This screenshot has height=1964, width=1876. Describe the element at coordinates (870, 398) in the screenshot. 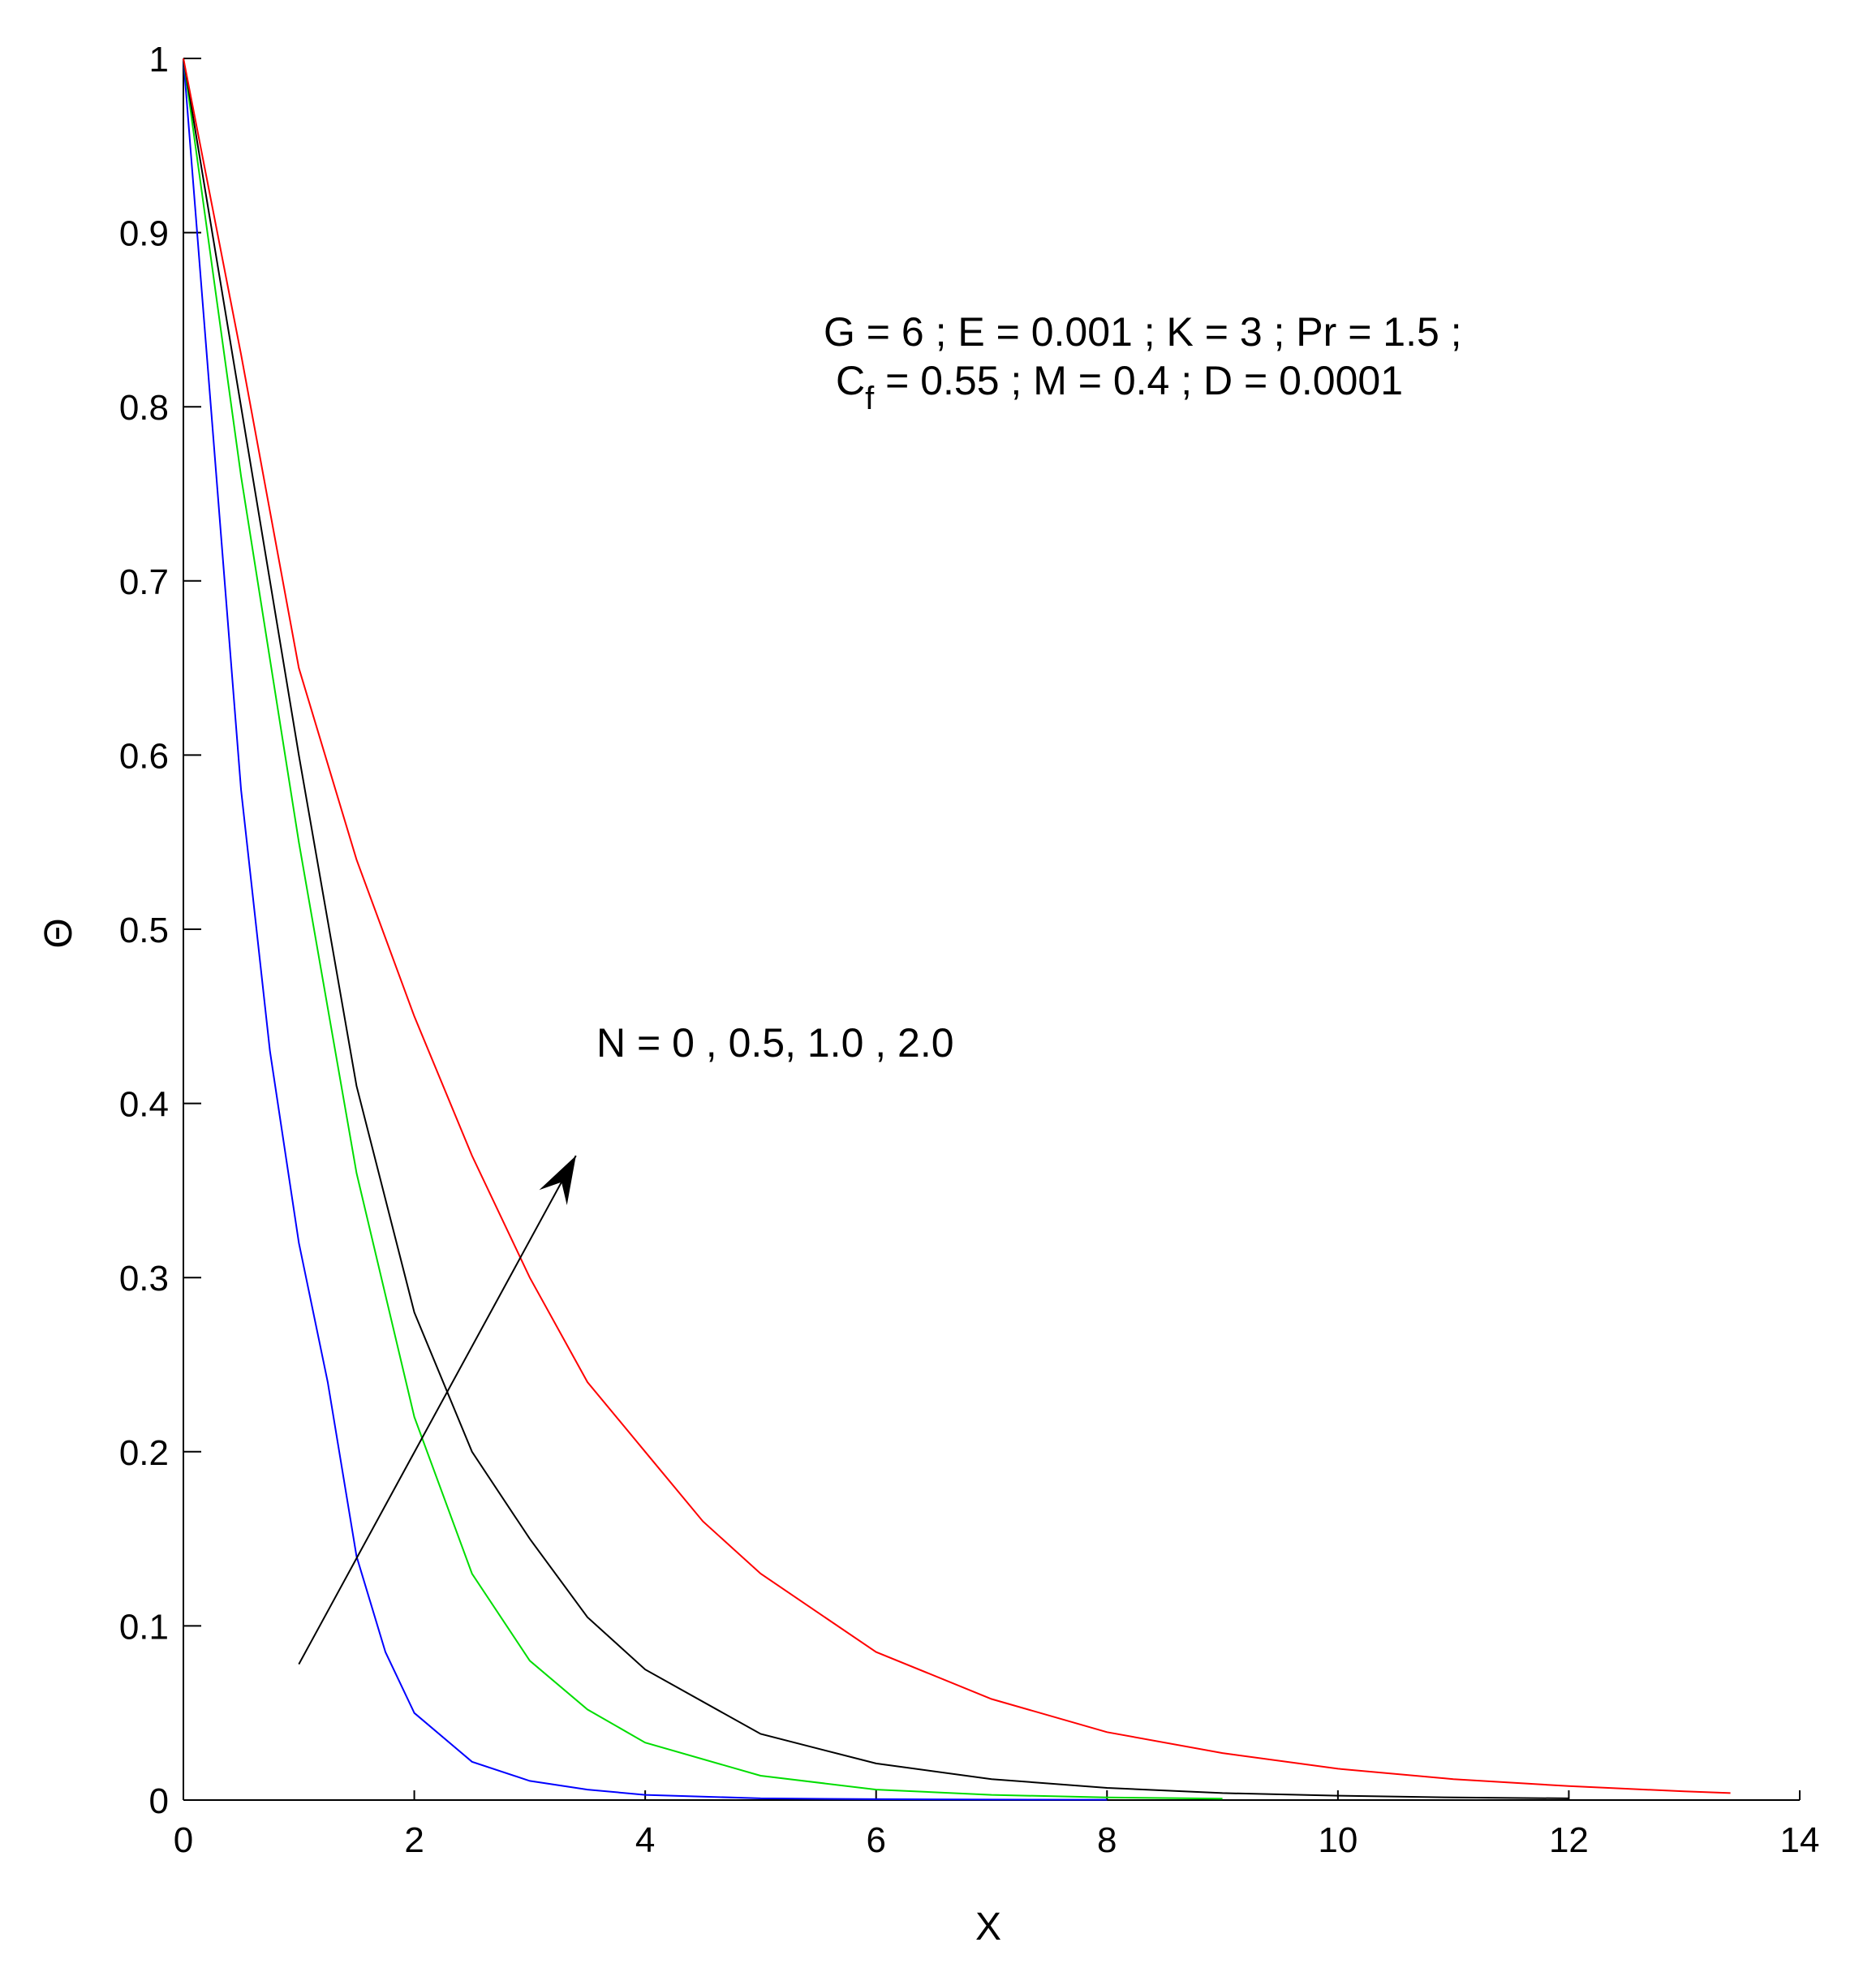

I see `params-cf-subscript: f` at that location.